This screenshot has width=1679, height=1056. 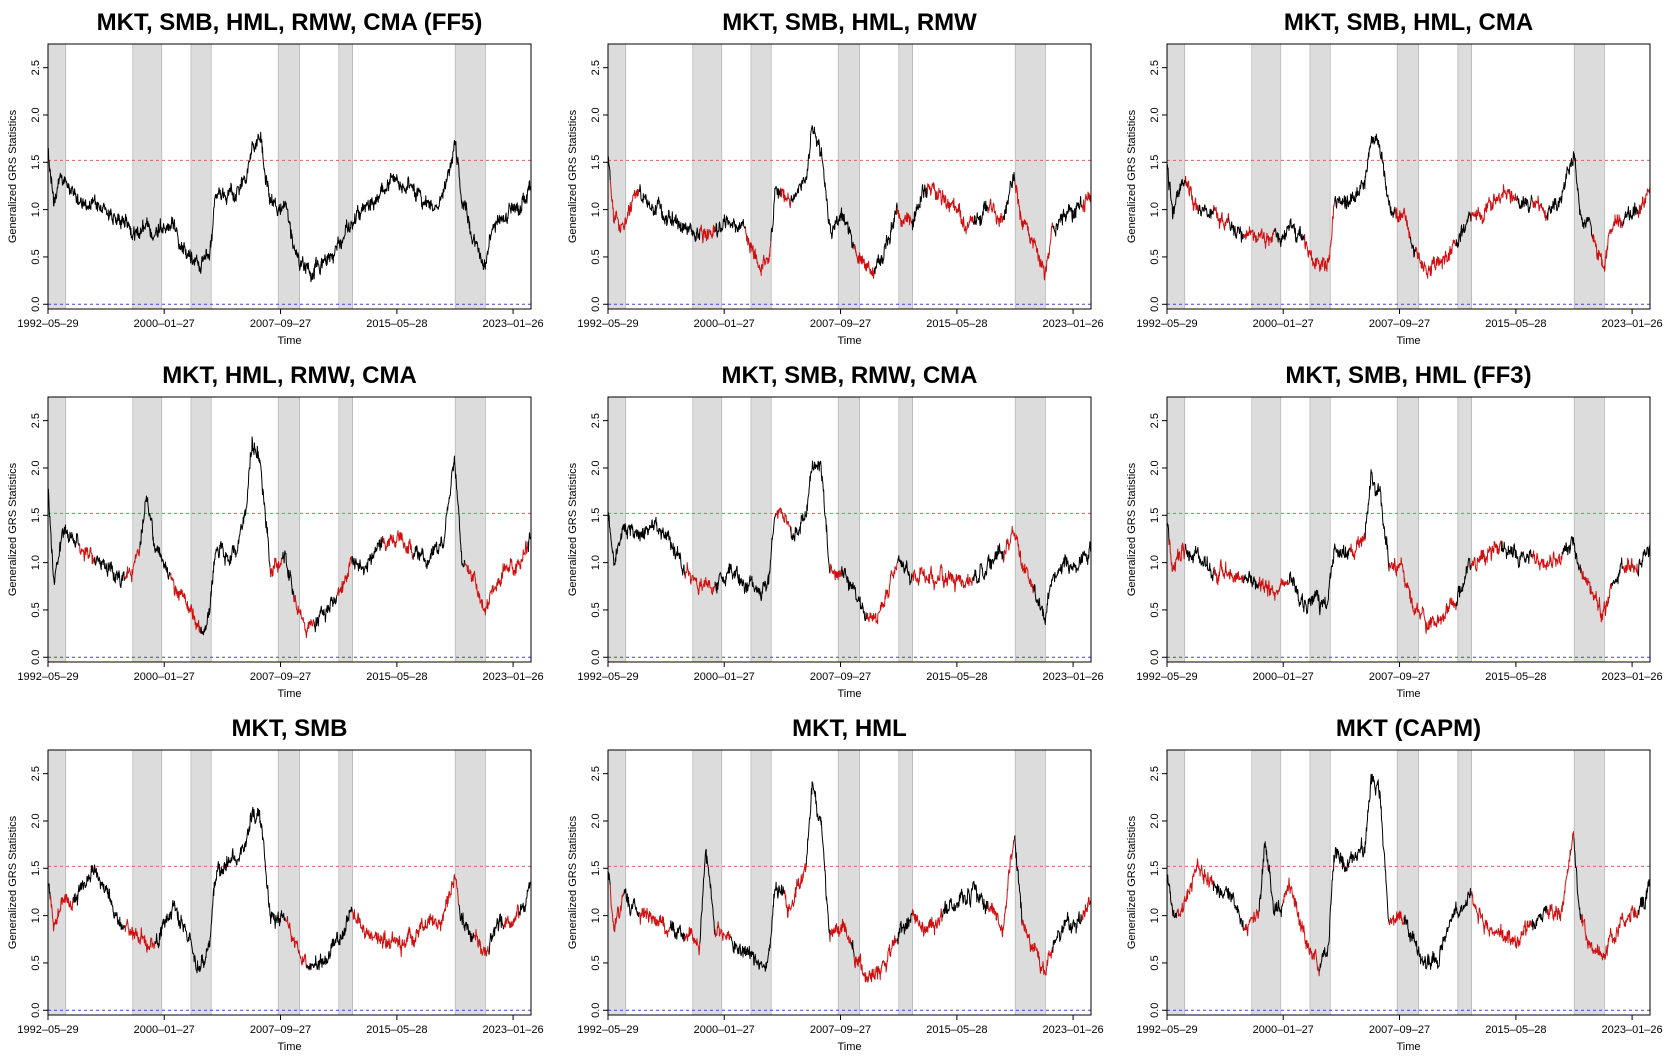 What do you see at coordinates (1408, 375) in the screenshot?
I see `chart-title: MKT, SMB, HML (FF3)` at bounding box center [1408, 375].